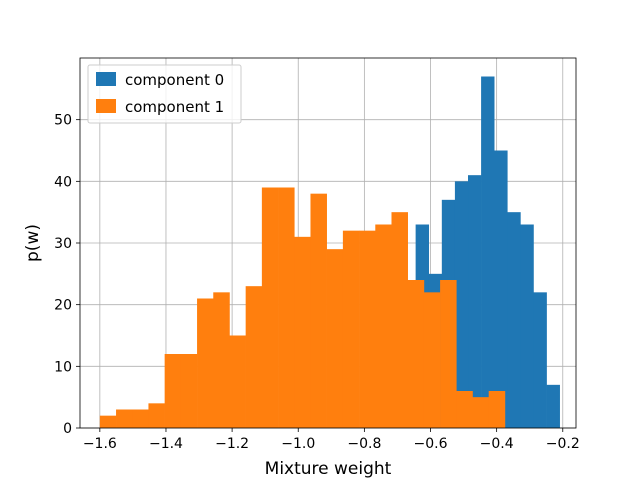 This screenshot has width=640, height=480. Describe the element at coordinates (63, 182) in the screenshot. I see `y-tick-label: 40` at that location.